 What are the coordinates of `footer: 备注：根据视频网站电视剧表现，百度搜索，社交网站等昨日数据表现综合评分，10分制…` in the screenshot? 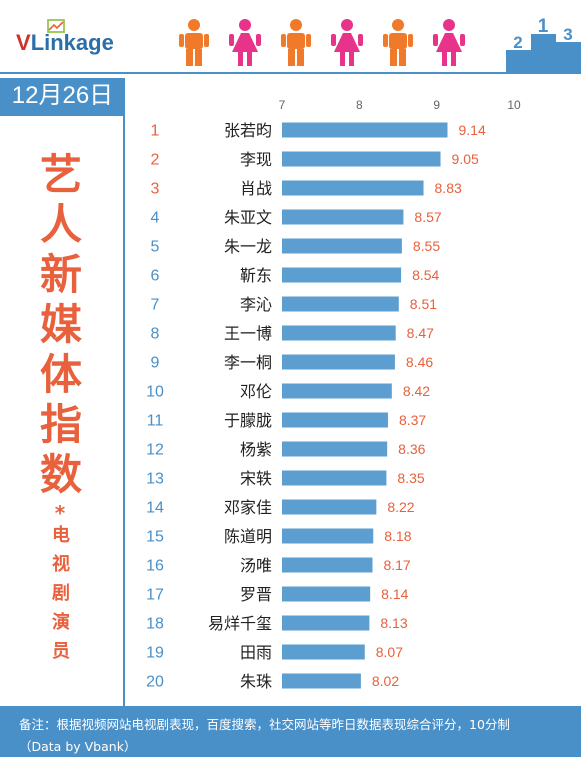 It's located at (290, 731).